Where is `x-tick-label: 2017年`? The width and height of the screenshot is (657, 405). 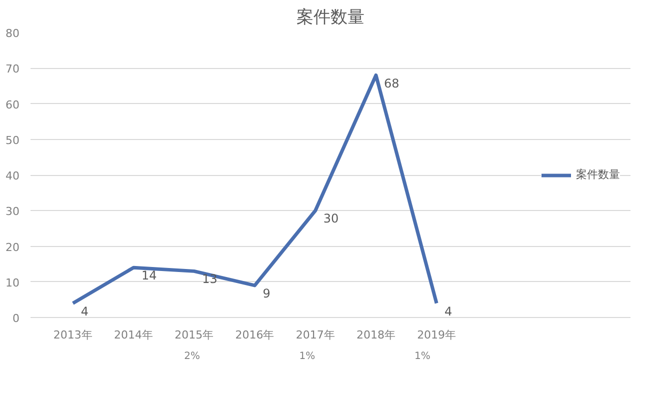 x-tick-label: 2017年 is located at coordinates (315, 335).